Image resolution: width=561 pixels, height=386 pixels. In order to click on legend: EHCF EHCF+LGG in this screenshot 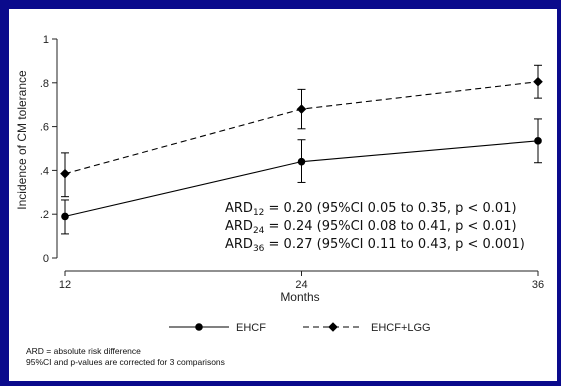, I will do `click(300, 328)`.